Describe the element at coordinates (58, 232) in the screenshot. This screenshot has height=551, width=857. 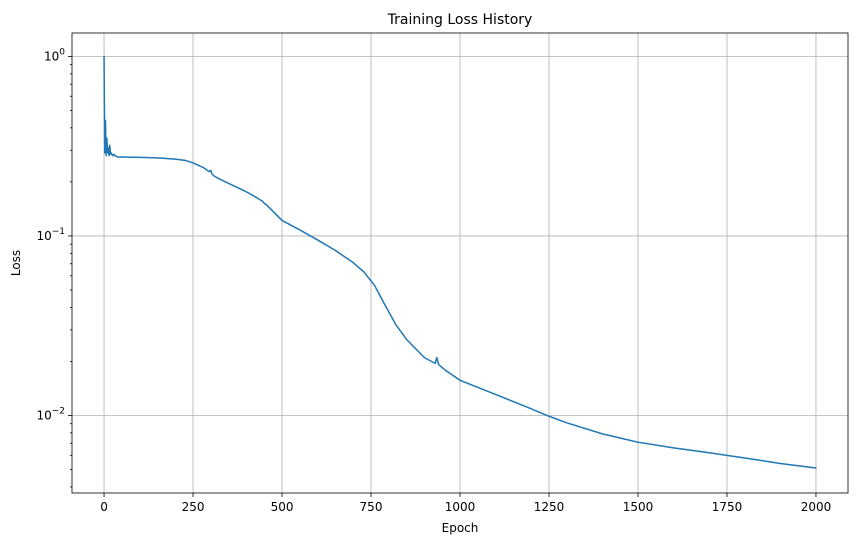
I see `y-tick-exponent: −1` at that location.